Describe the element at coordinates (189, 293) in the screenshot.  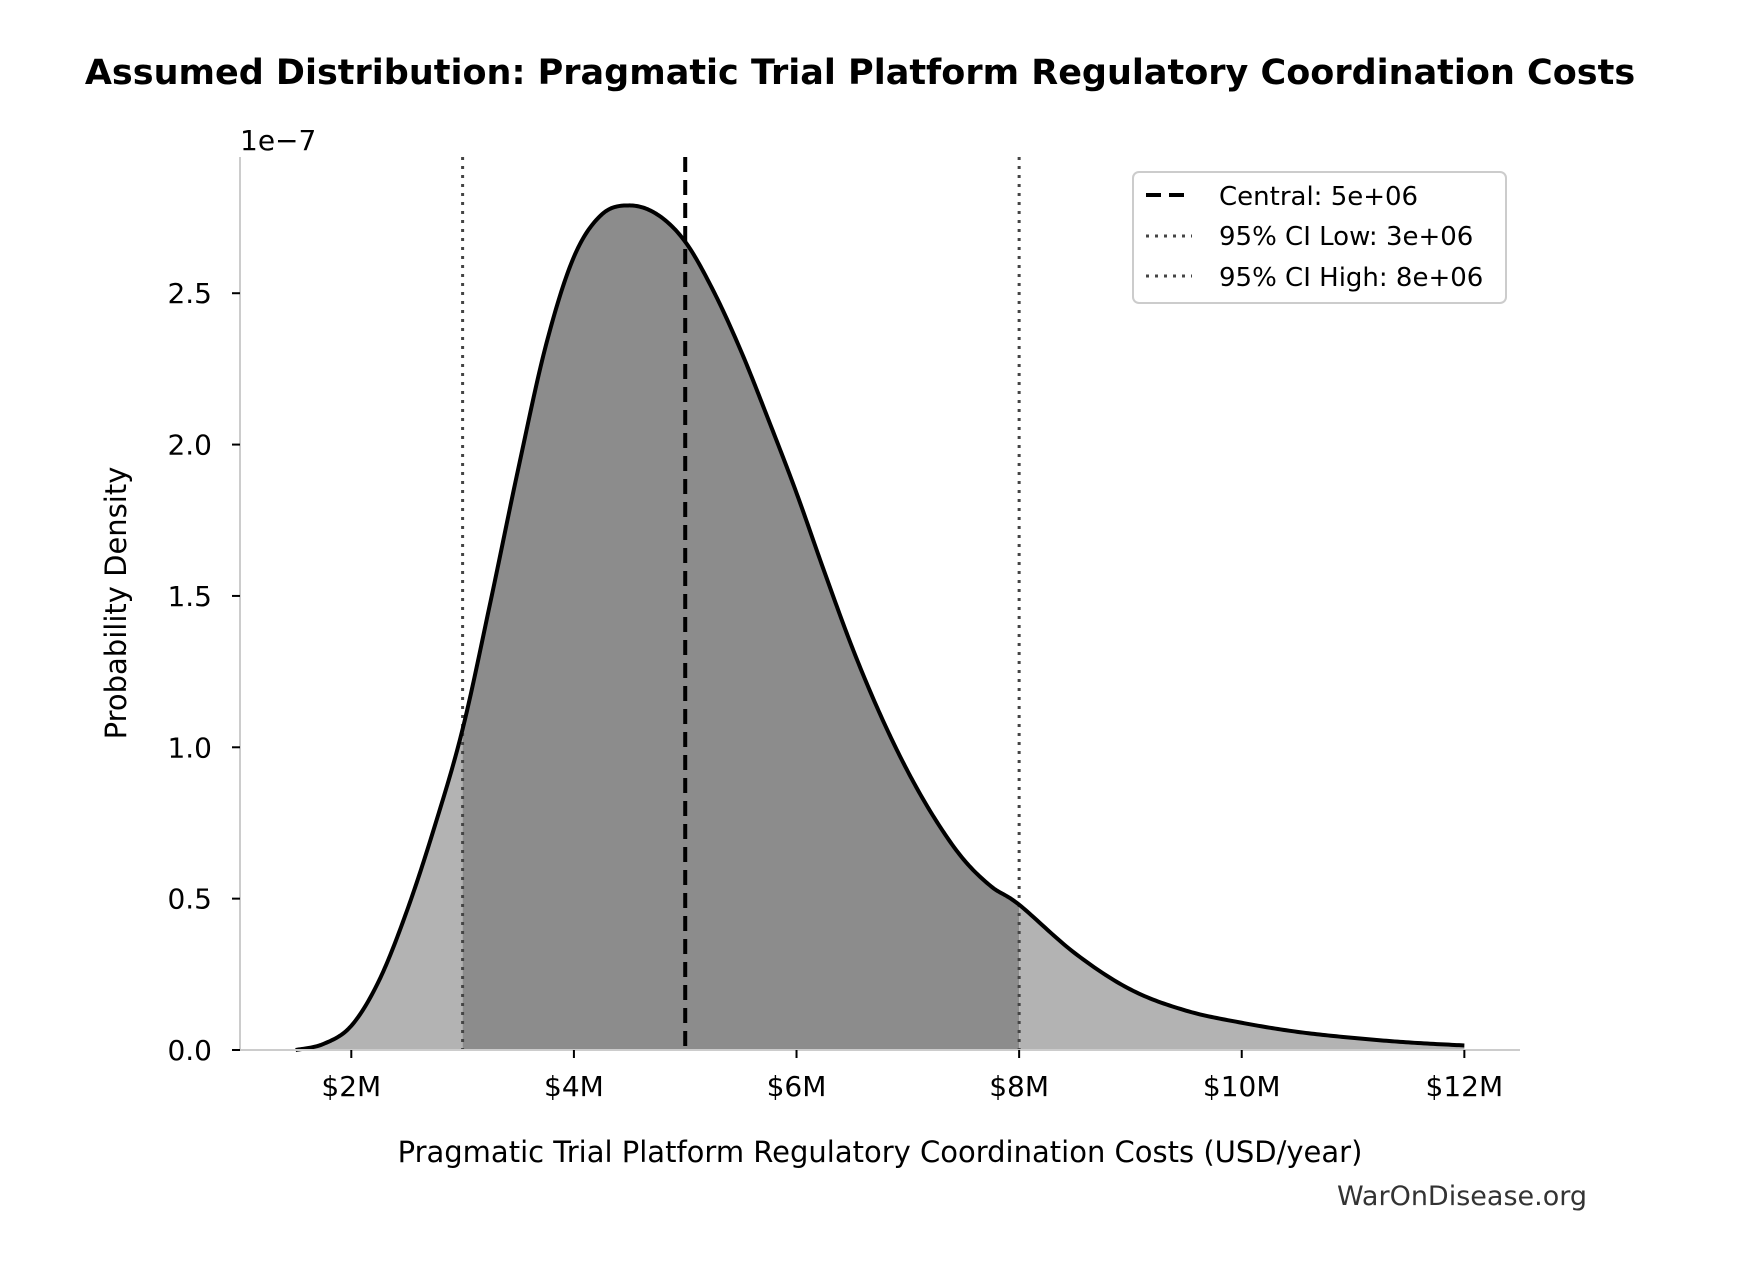
I see `y-tick-label: 2.5` at that location.